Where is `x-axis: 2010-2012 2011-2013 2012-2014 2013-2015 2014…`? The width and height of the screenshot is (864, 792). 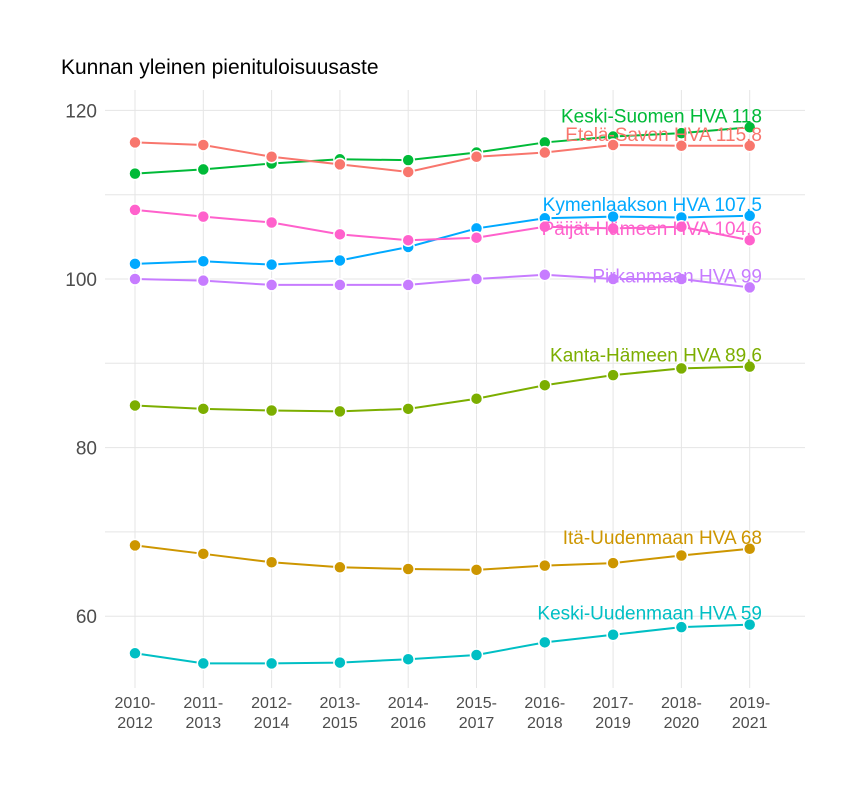
x-axis: 2010-2012 2011-2013 2012-2014 2013-2015 2014… is located at coordinates (443, 713).